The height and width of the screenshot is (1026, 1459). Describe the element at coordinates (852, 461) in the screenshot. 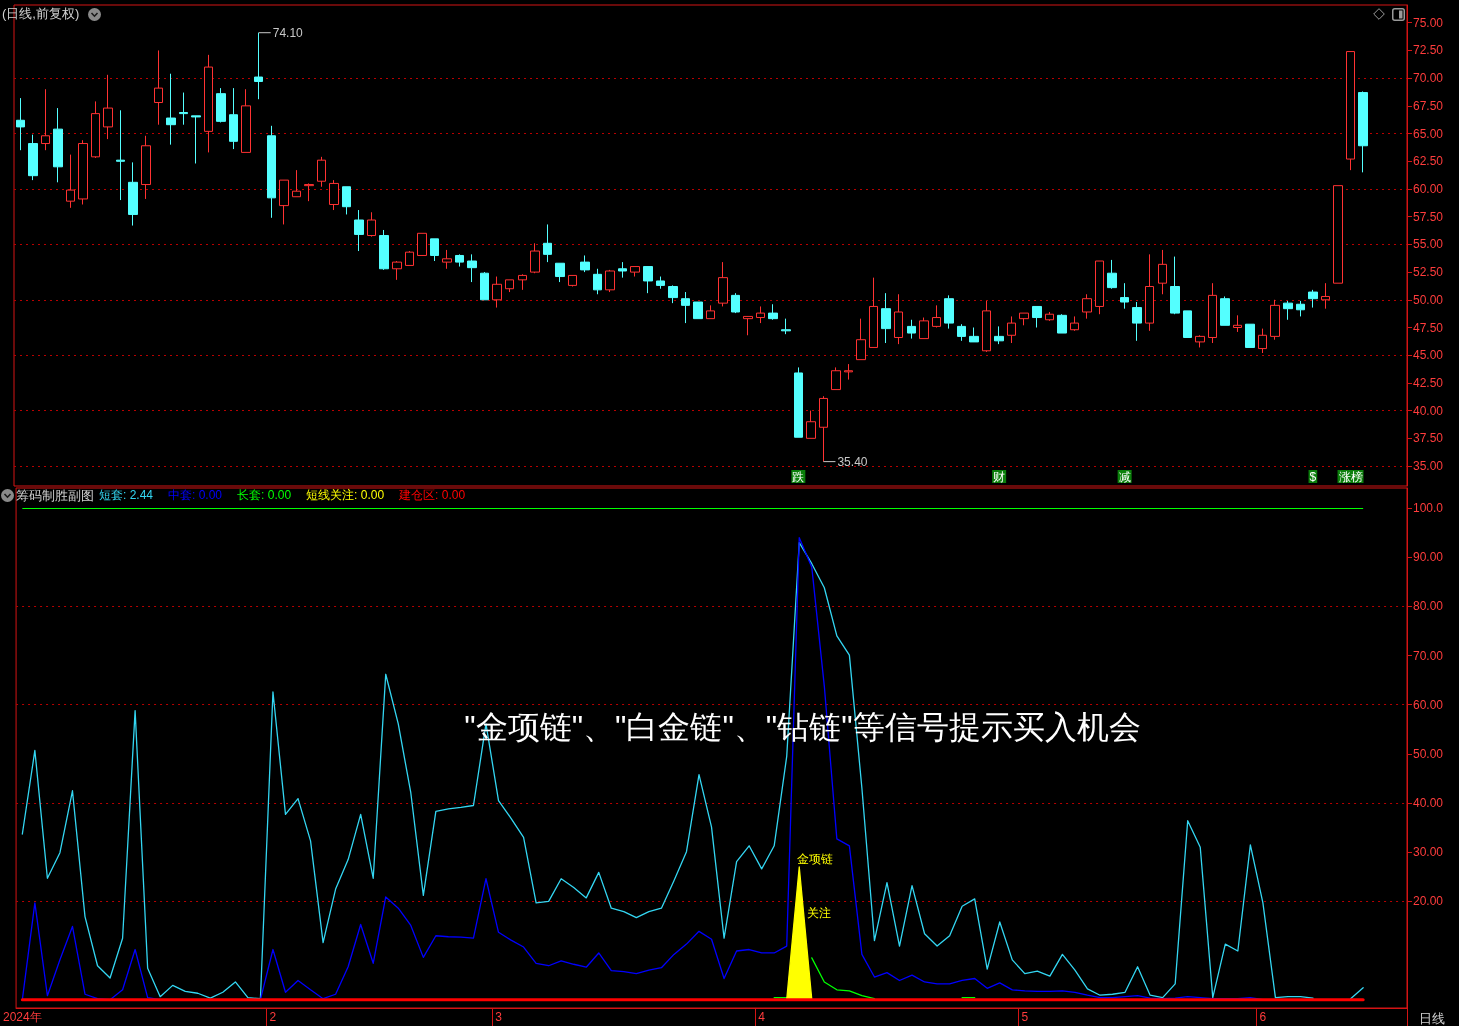

I see `text: 35.40` at that location.